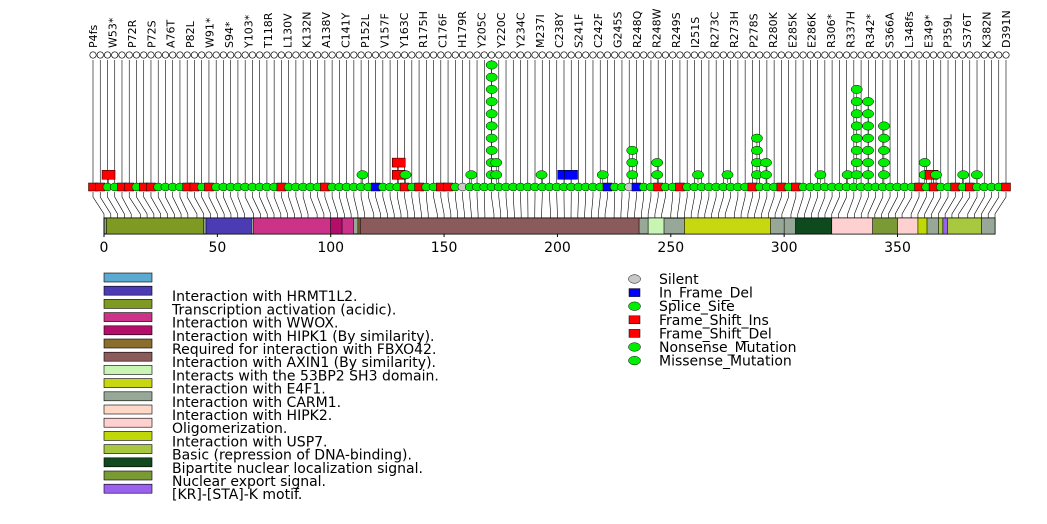 Image resolution: width=1047 pixels, height=524 pixels. What do you see at coordinates (598, 30) in the screenshot?
I see `mutation-label: C242F` at bounding box center [598, 30].